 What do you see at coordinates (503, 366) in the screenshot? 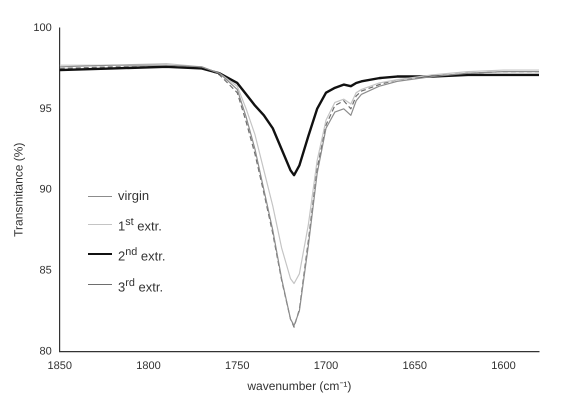
I see `x-tick-label: 1600` at bounding box center [503, 366].